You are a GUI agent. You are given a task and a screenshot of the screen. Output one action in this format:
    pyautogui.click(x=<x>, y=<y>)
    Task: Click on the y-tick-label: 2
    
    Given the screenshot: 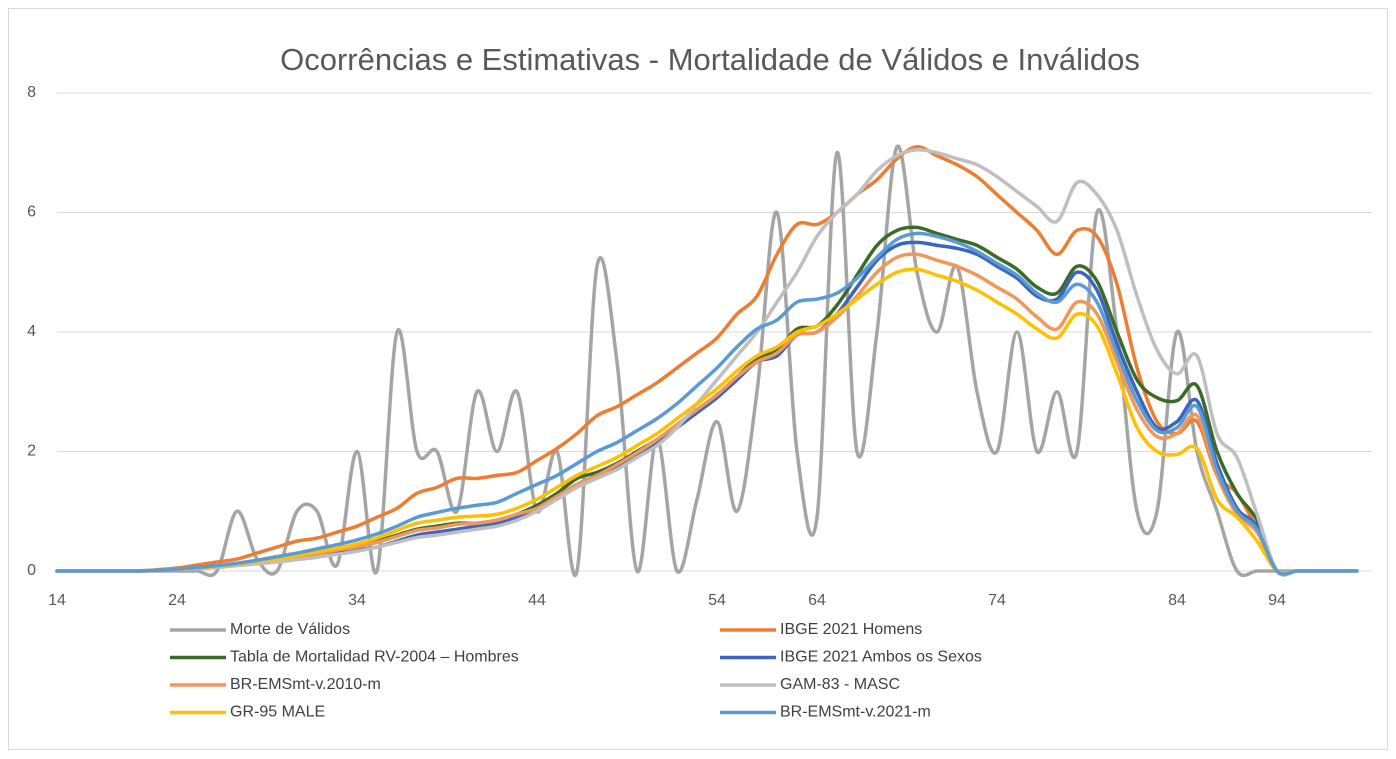 What is the action you would take?
    pyautogui.click(x=31, y=451)
    